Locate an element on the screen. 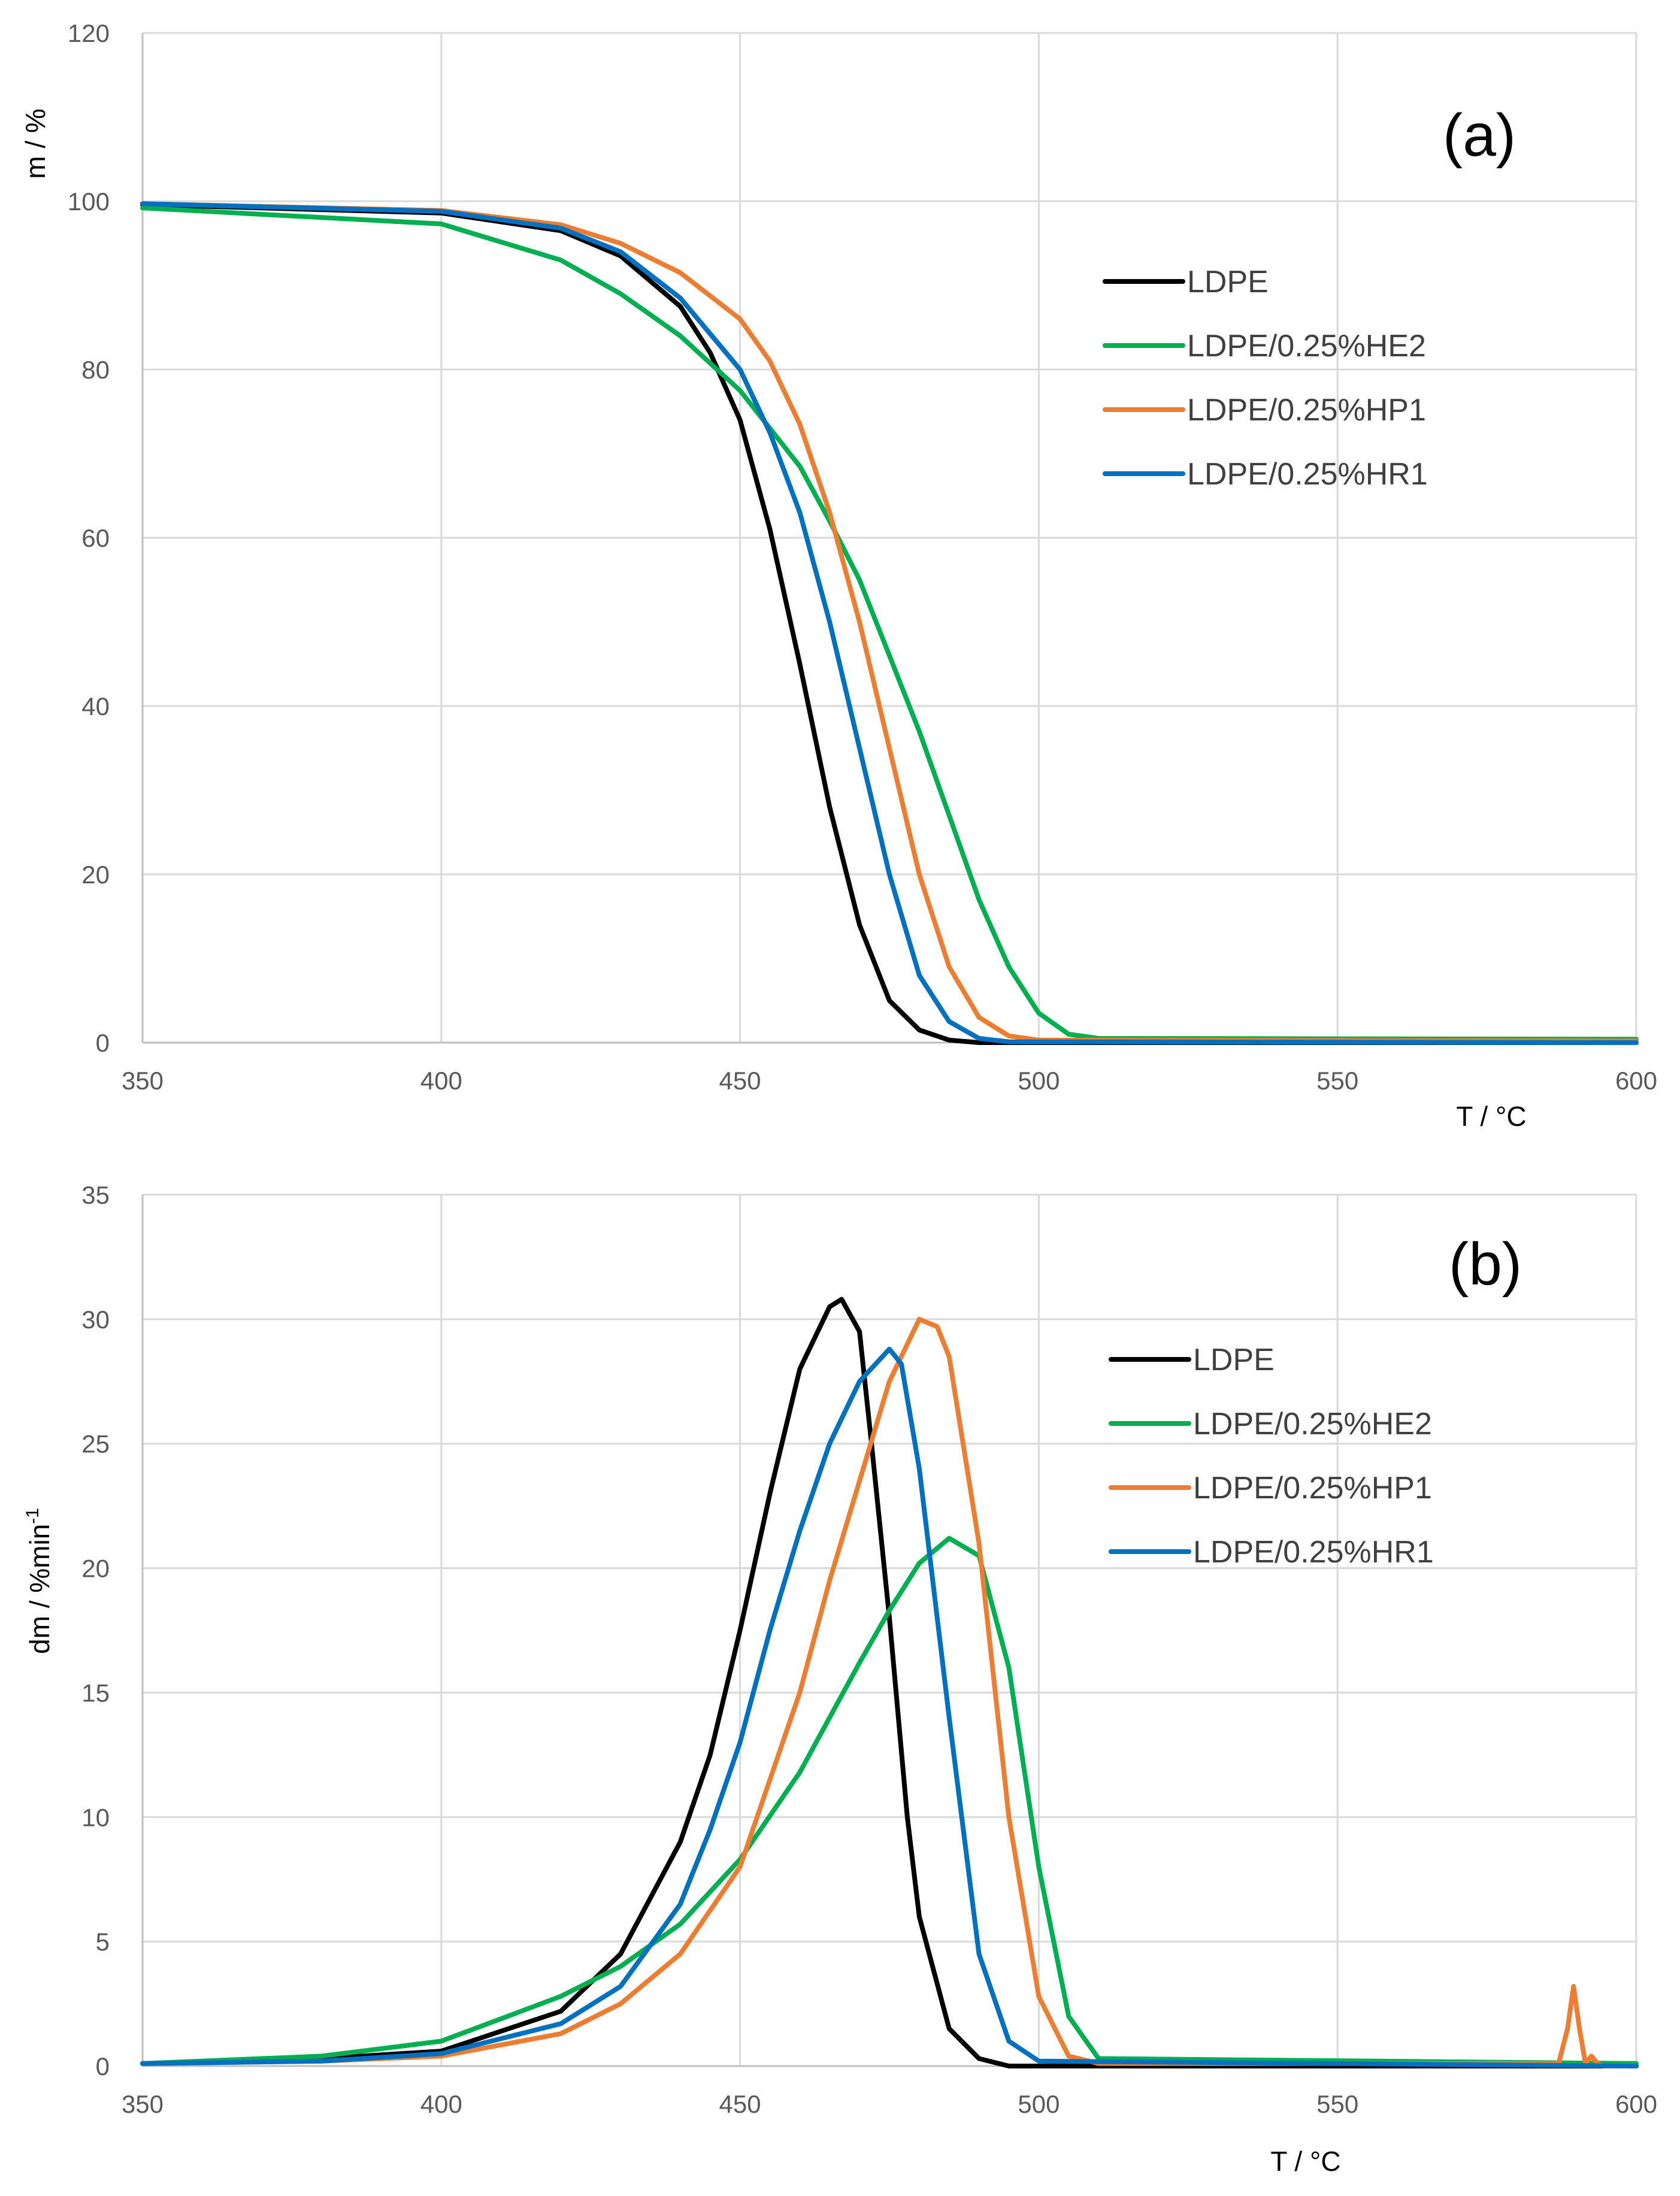 This screenshot has width=1680, height=2196. y-axis-title: m / % is located at coordinates (35, 143).